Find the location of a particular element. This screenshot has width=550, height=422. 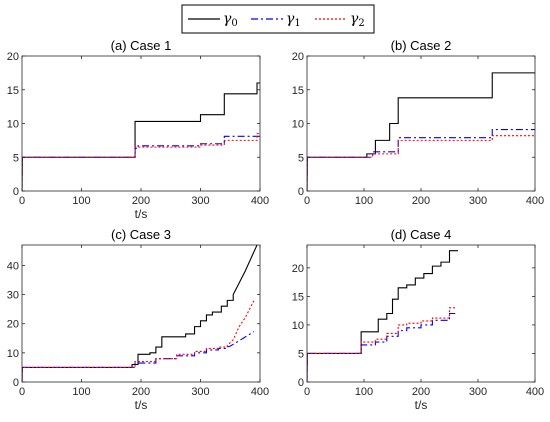

y-tick-label-2-4: 40 is located at coordinates (13, 266).